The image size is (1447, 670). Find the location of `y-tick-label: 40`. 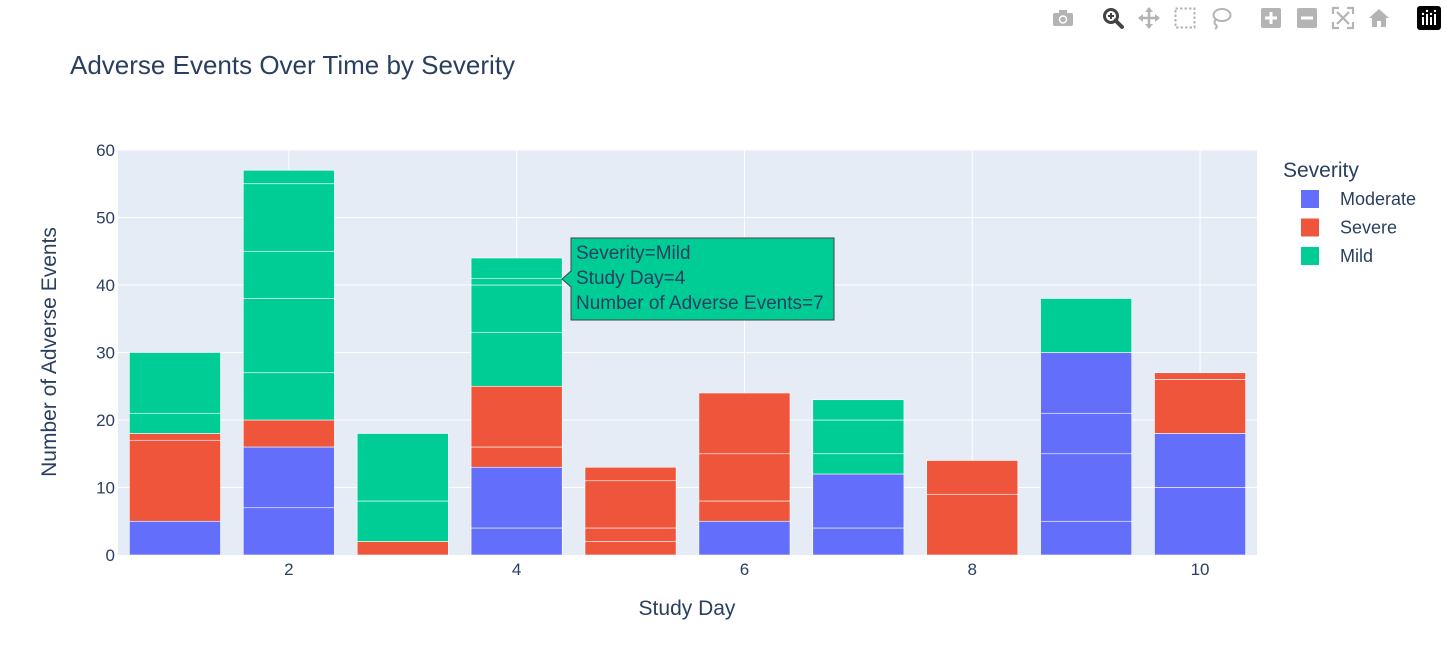

y-tick-label: 40 is located at coordinates (105, 285).